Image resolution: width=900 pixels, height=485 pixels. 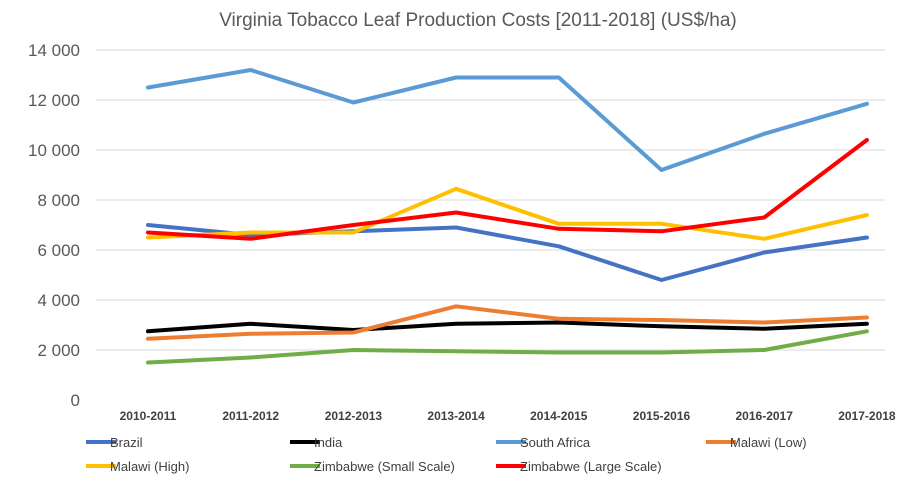 What do you see at coordinates (456, 416) in the screenshot?
I see `x-tick-label: 2013-2014` at bounding box center [456, 416].